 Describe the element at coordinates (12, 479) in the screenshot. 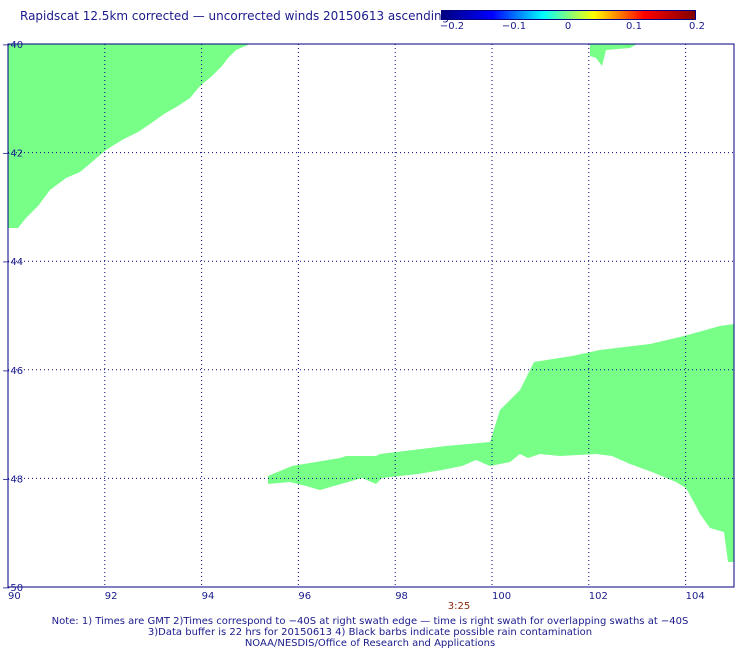

I see `latitude-tick-label: −48` at that location.